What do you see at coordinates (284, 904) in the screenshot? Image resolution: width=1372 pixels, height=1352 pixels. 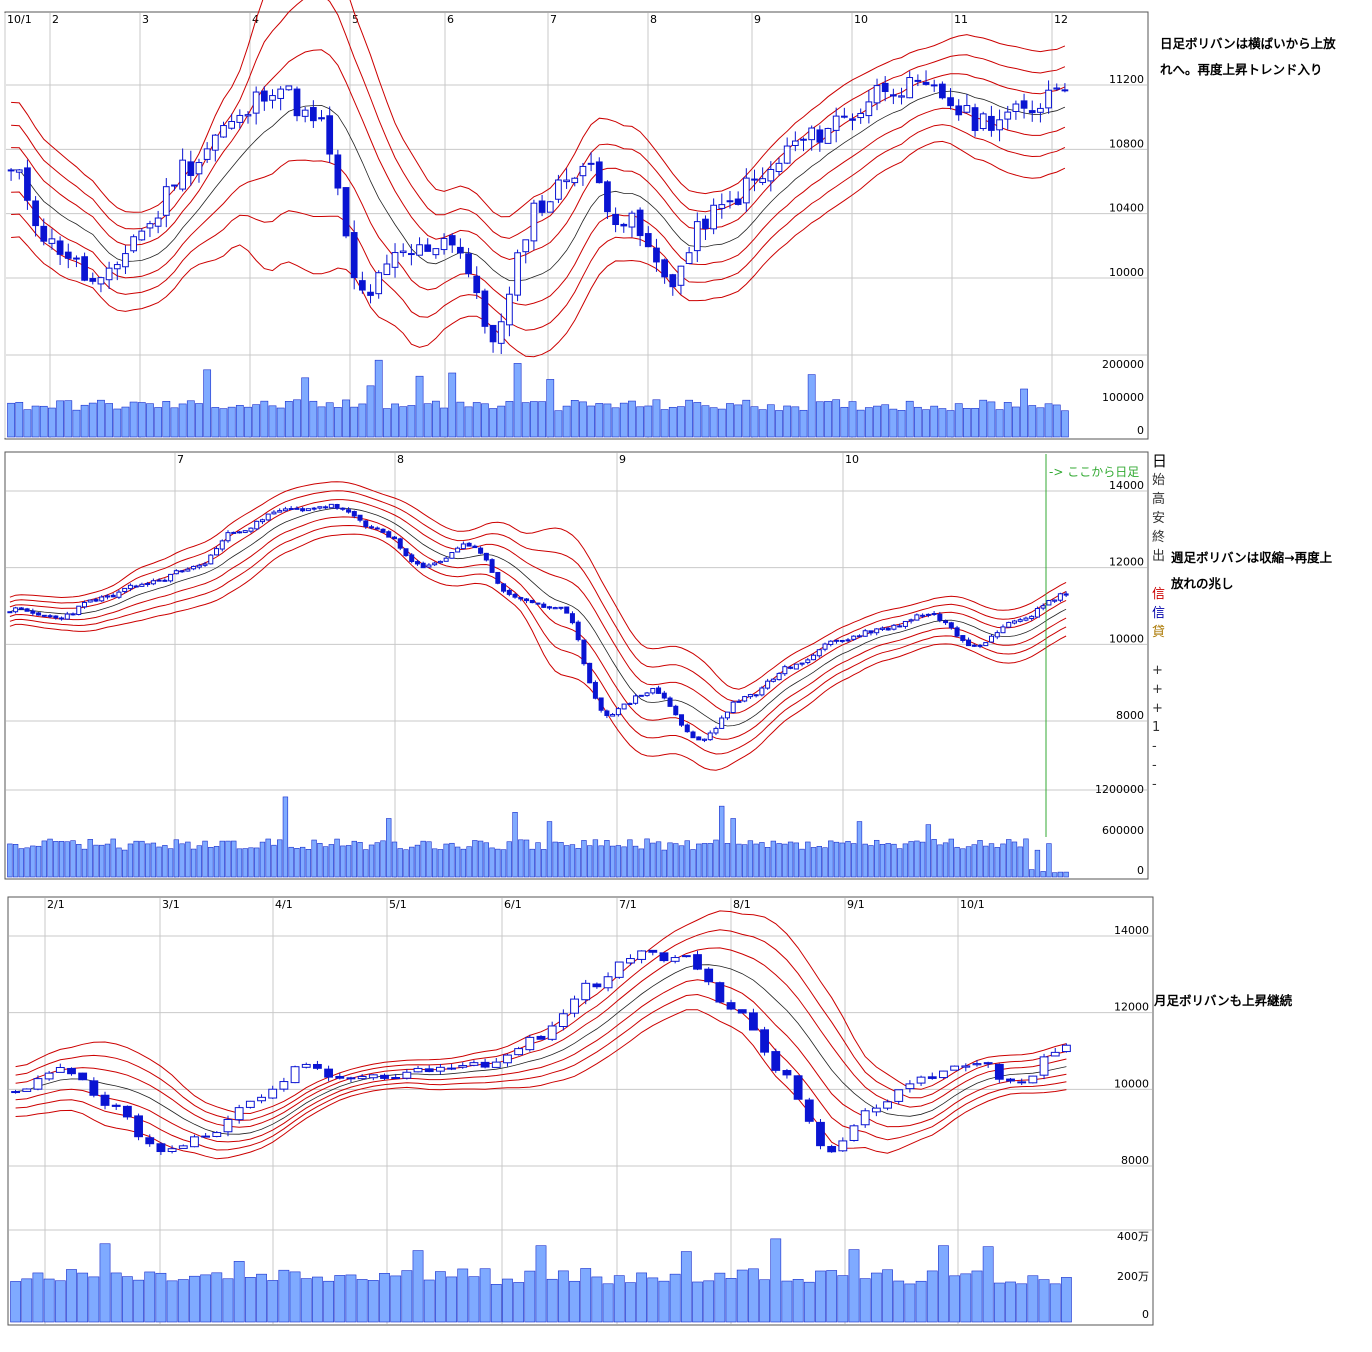 I see `x-tick-label: 4/1` at bounding box center [284, 904].